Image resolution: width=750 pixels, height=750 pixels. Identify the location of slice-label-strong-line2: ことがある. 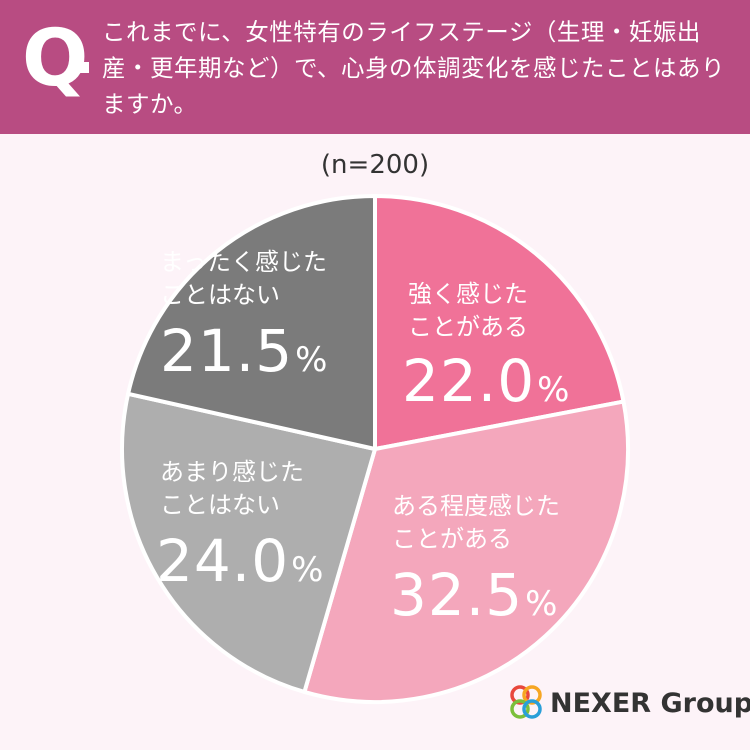
(468, 327).